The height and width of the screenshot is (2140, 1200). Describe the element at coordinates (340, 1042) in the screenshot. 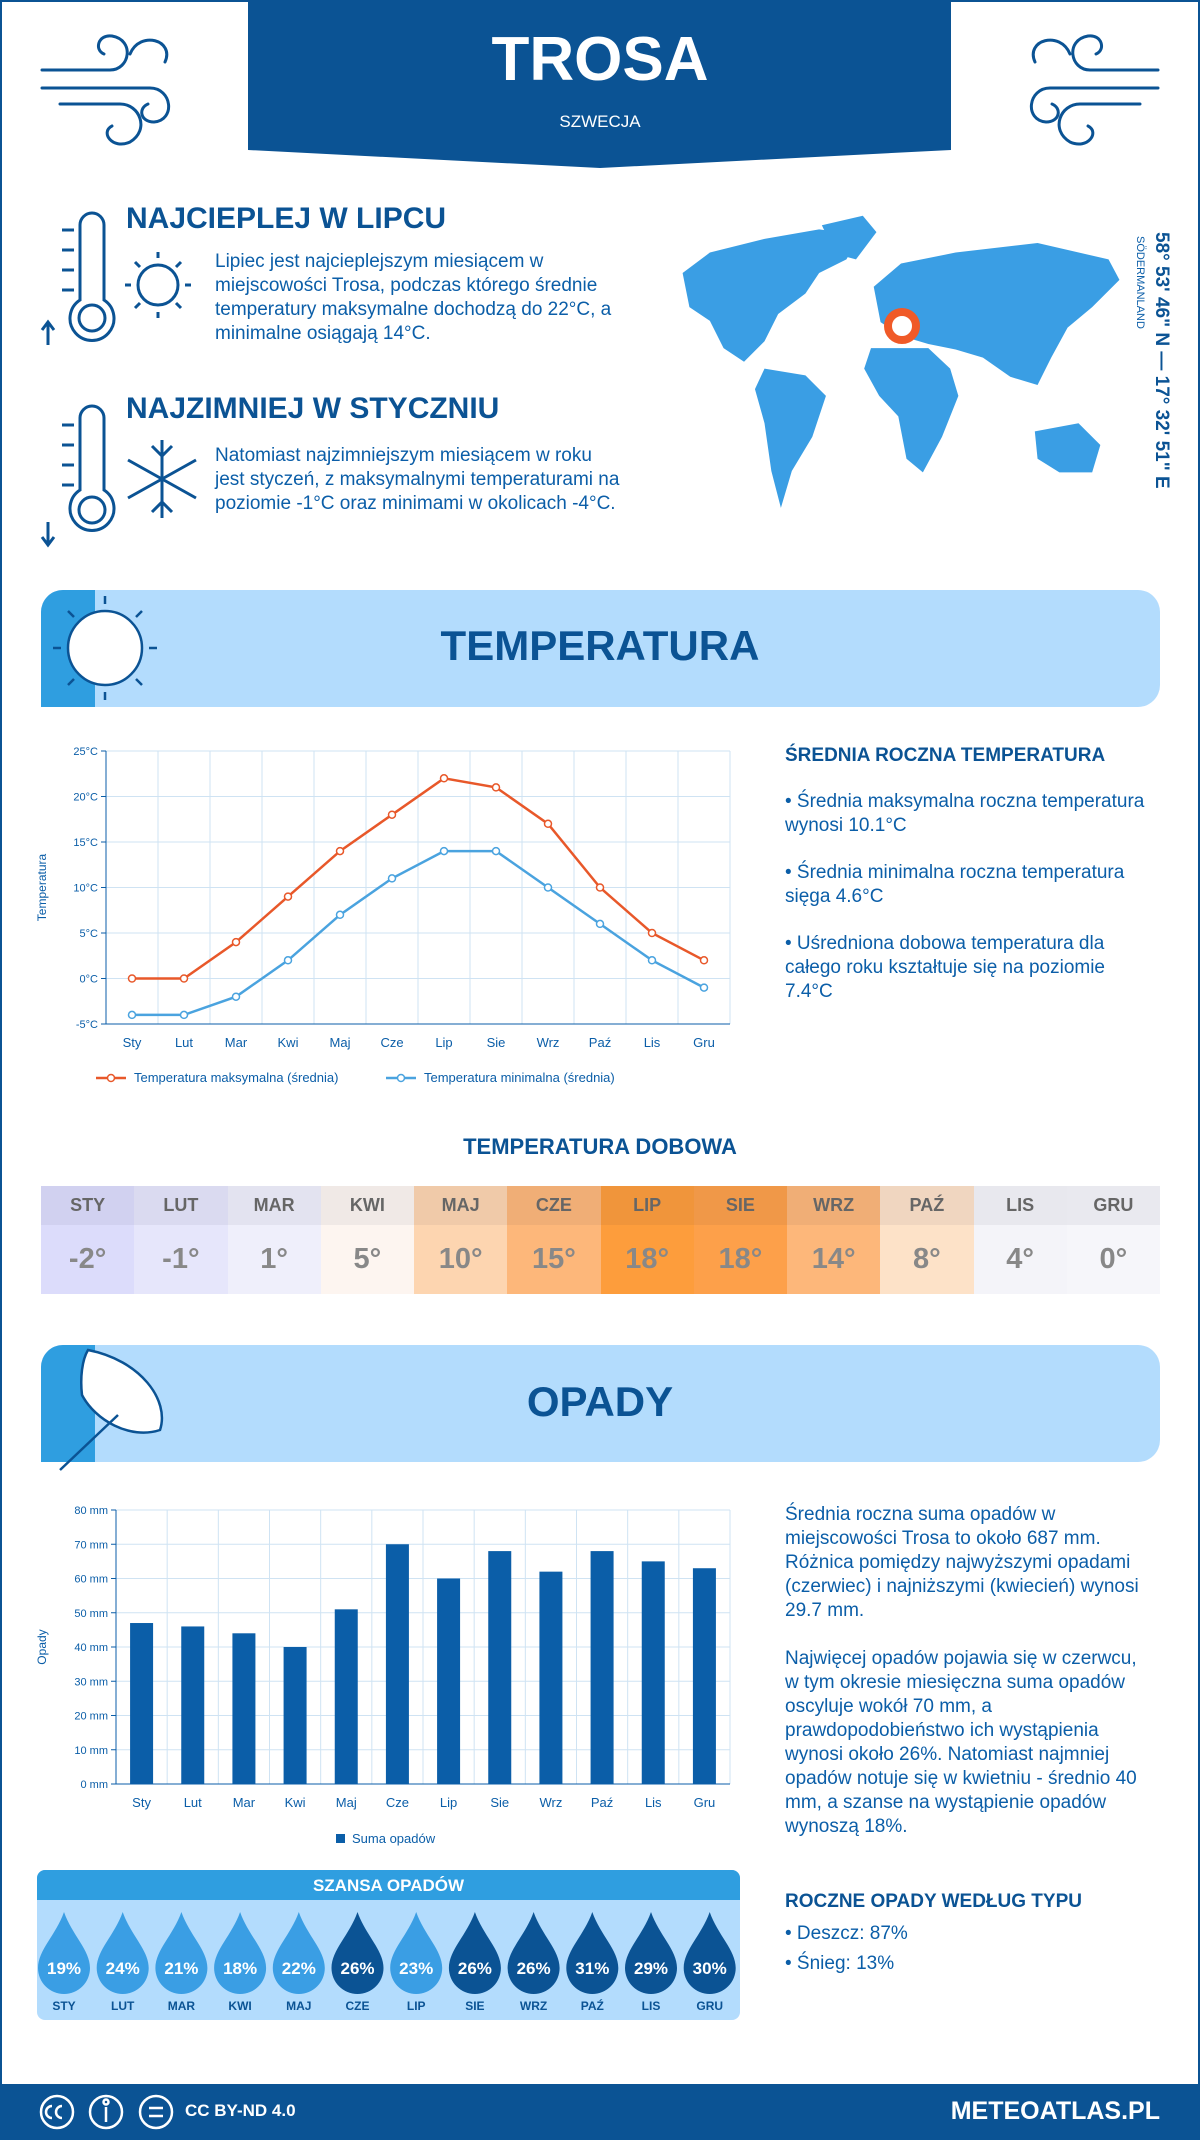

I see `x-tick-label: Maj` at that location.